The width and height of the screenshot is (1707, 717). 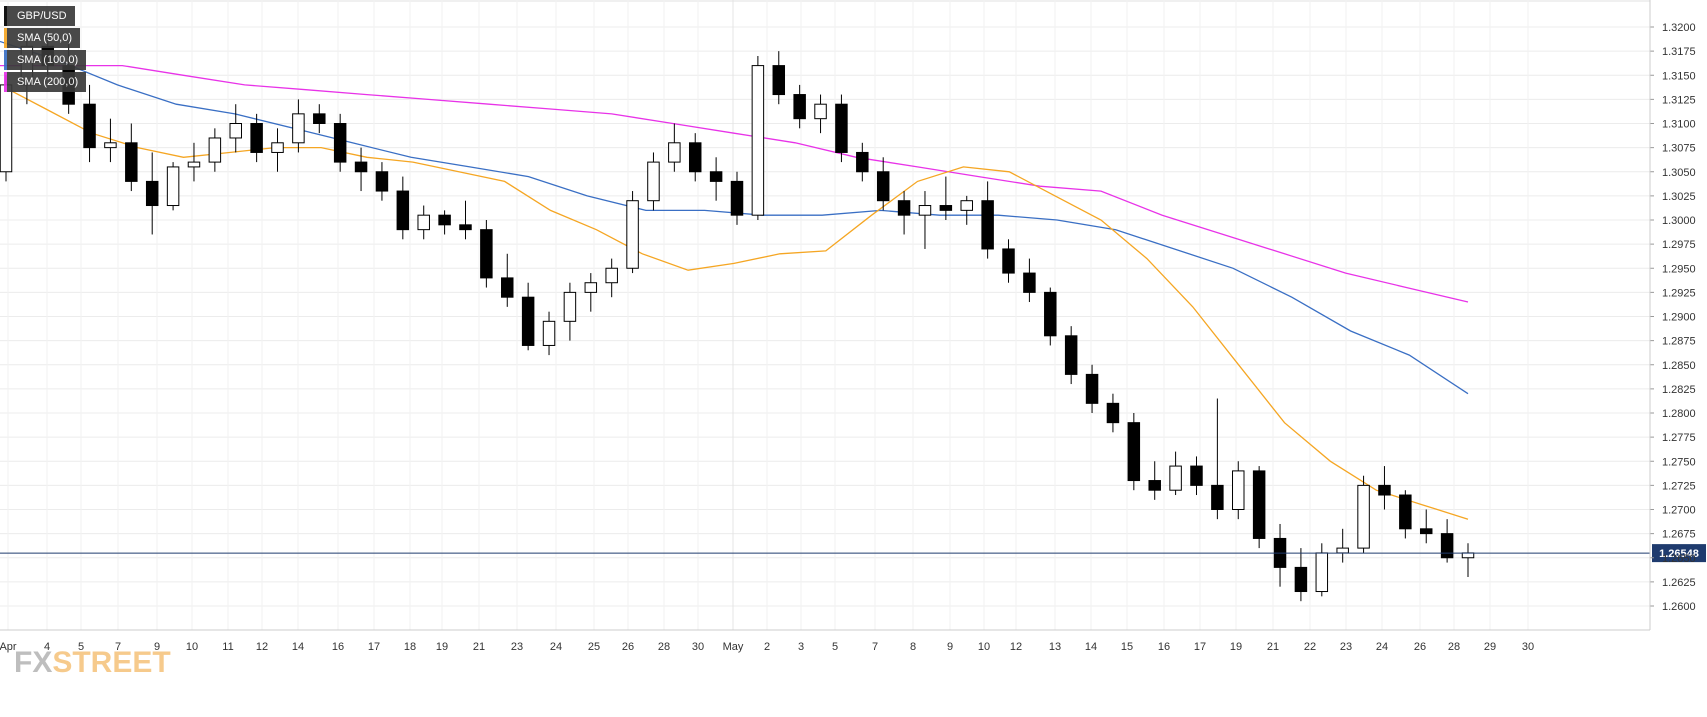 I want to click on legend-label-symbol: GBP/USD, so click(x=42, y=16).